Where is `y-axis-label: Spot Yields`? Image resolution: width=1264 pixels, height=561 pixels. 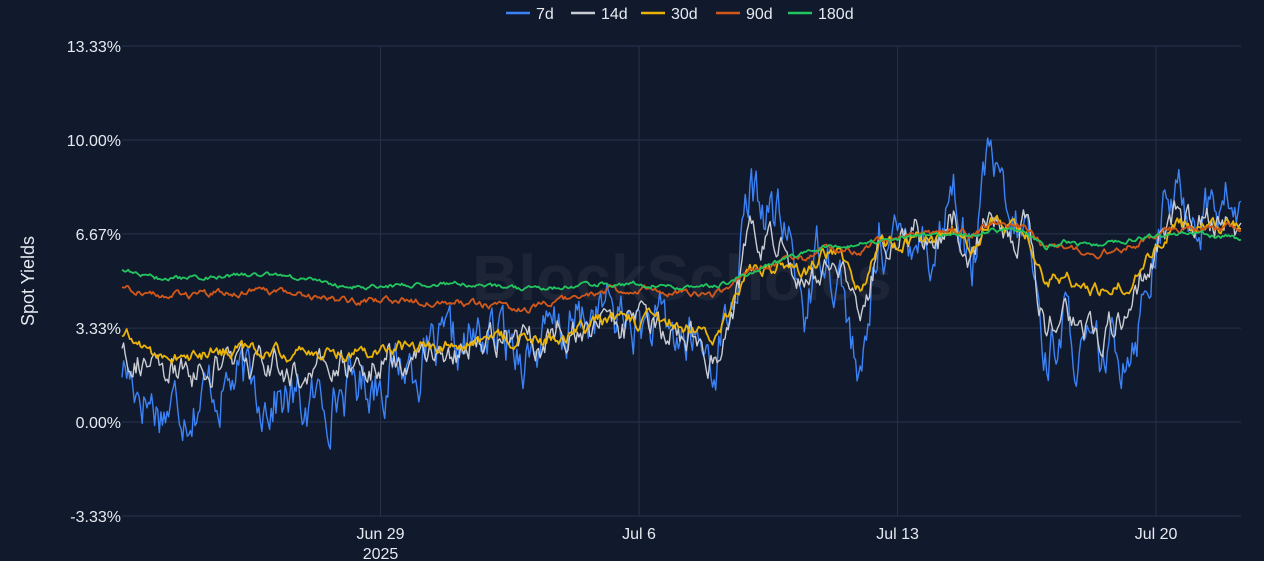 y-axis-label: Spot Yields is located at coordinates (28, 281).